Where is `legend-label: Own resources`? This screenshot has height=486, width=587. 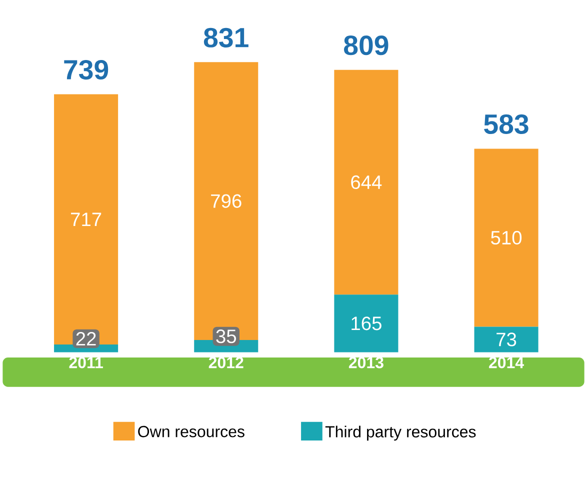 legend-label: Own resources is located at coordinates (191, 432).